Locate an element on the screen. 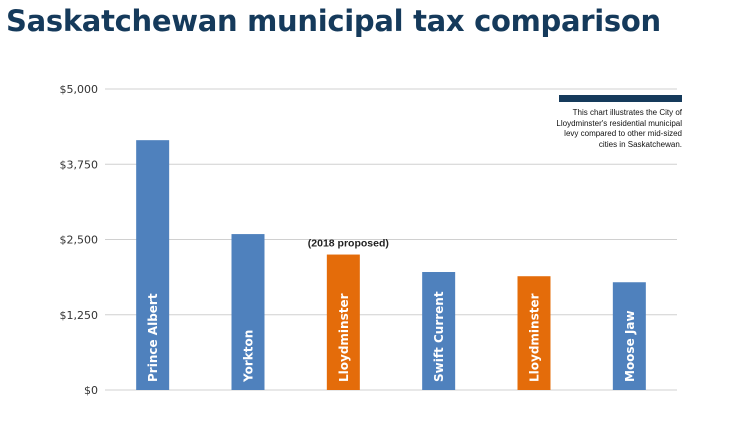  y-tick-label: $2,500 is located at coordinates (79, 240).